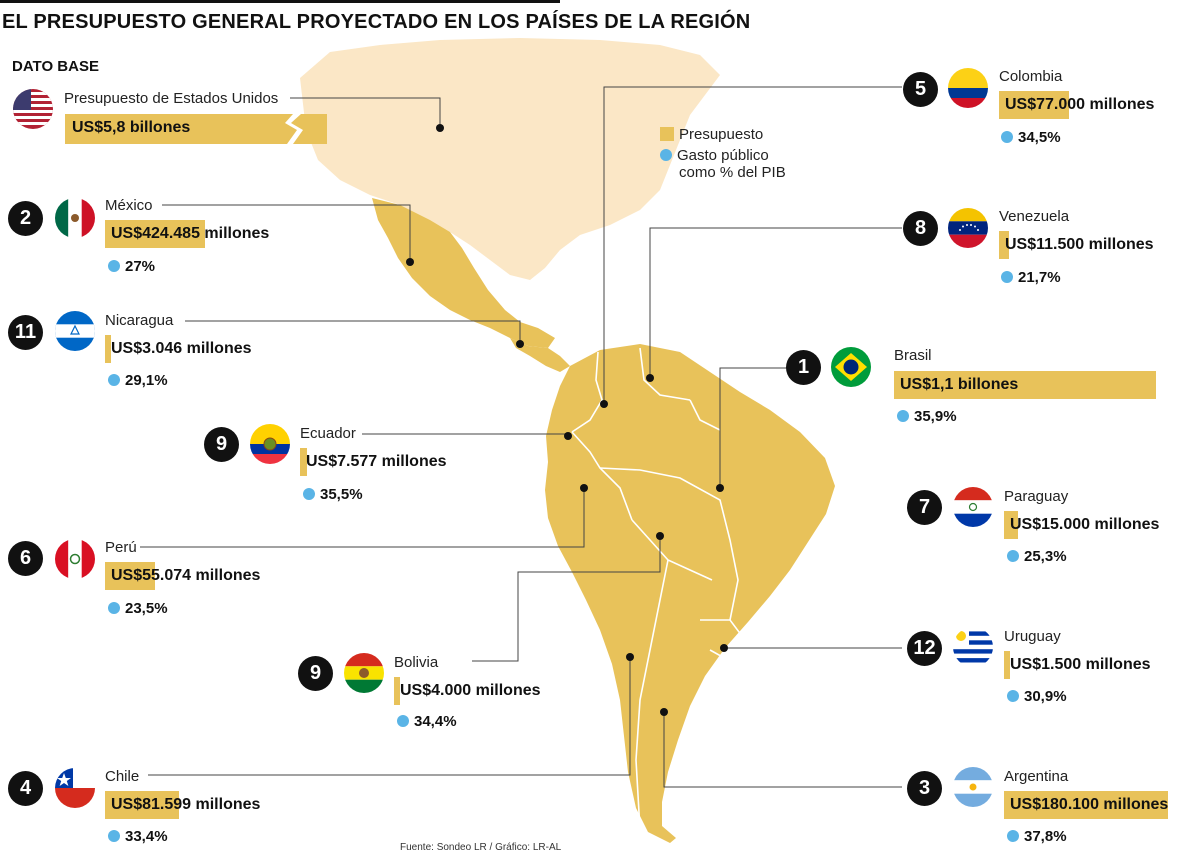 Image resolution: width=1200 pixels, height=855 pixels. What do you see at coordinates (416, 662) in the screenshot?
I see `country-name-bolivia: Bolivia` at bounding box center [416, 662].